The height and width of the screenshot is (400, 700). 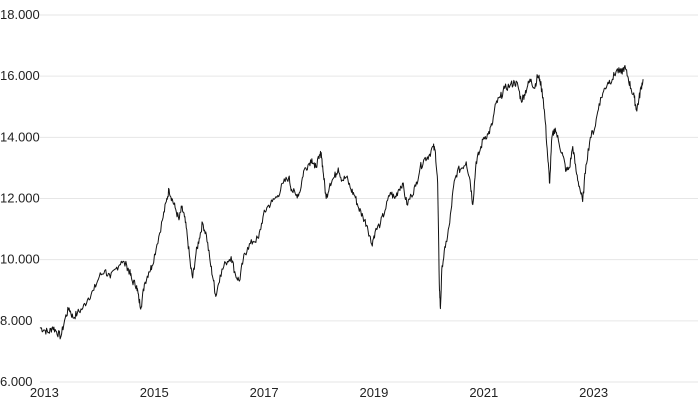 What do you see at coordinates (264, 392) in the screenshot?
I see `x-tick-label: 2017` at bounding box center [264, 392].